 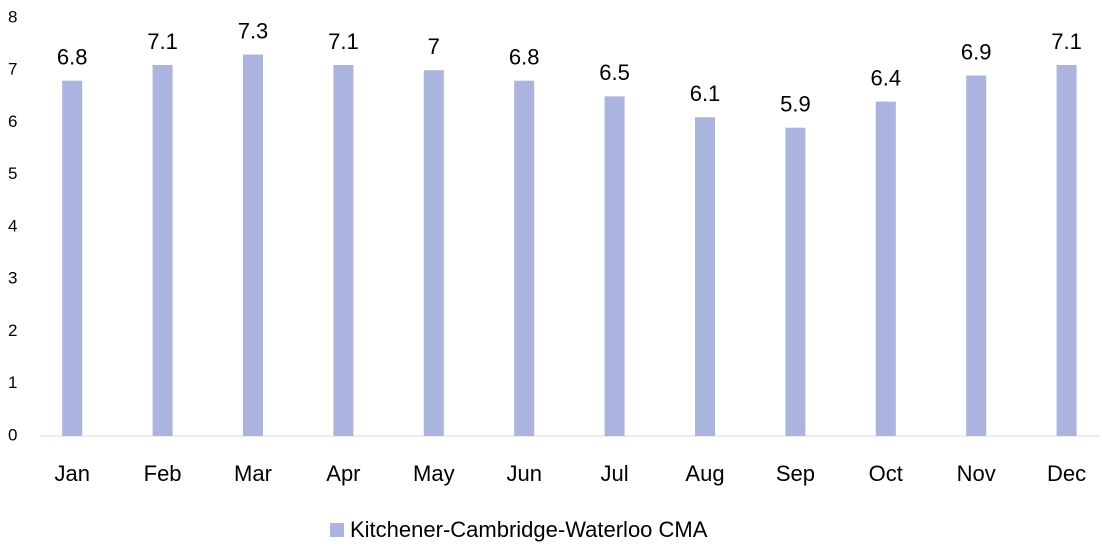 I want to click on x-tick-label: Jul, so click(x=615, y=473).